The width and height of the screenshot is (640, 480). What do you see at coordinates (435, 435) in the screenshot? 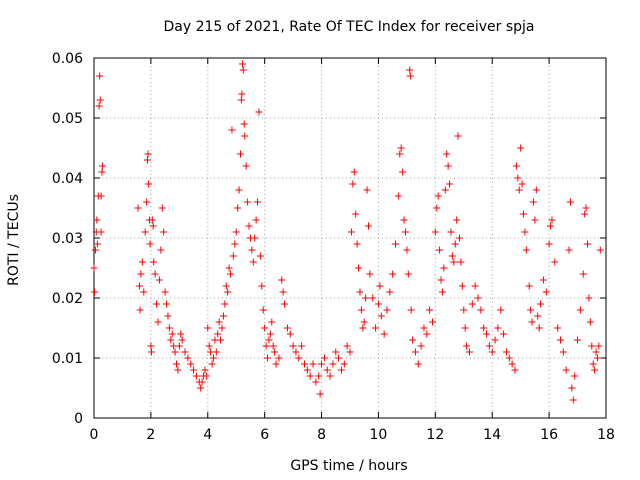
I see `x-tick-label: 12` at bounding box center [435, 435].